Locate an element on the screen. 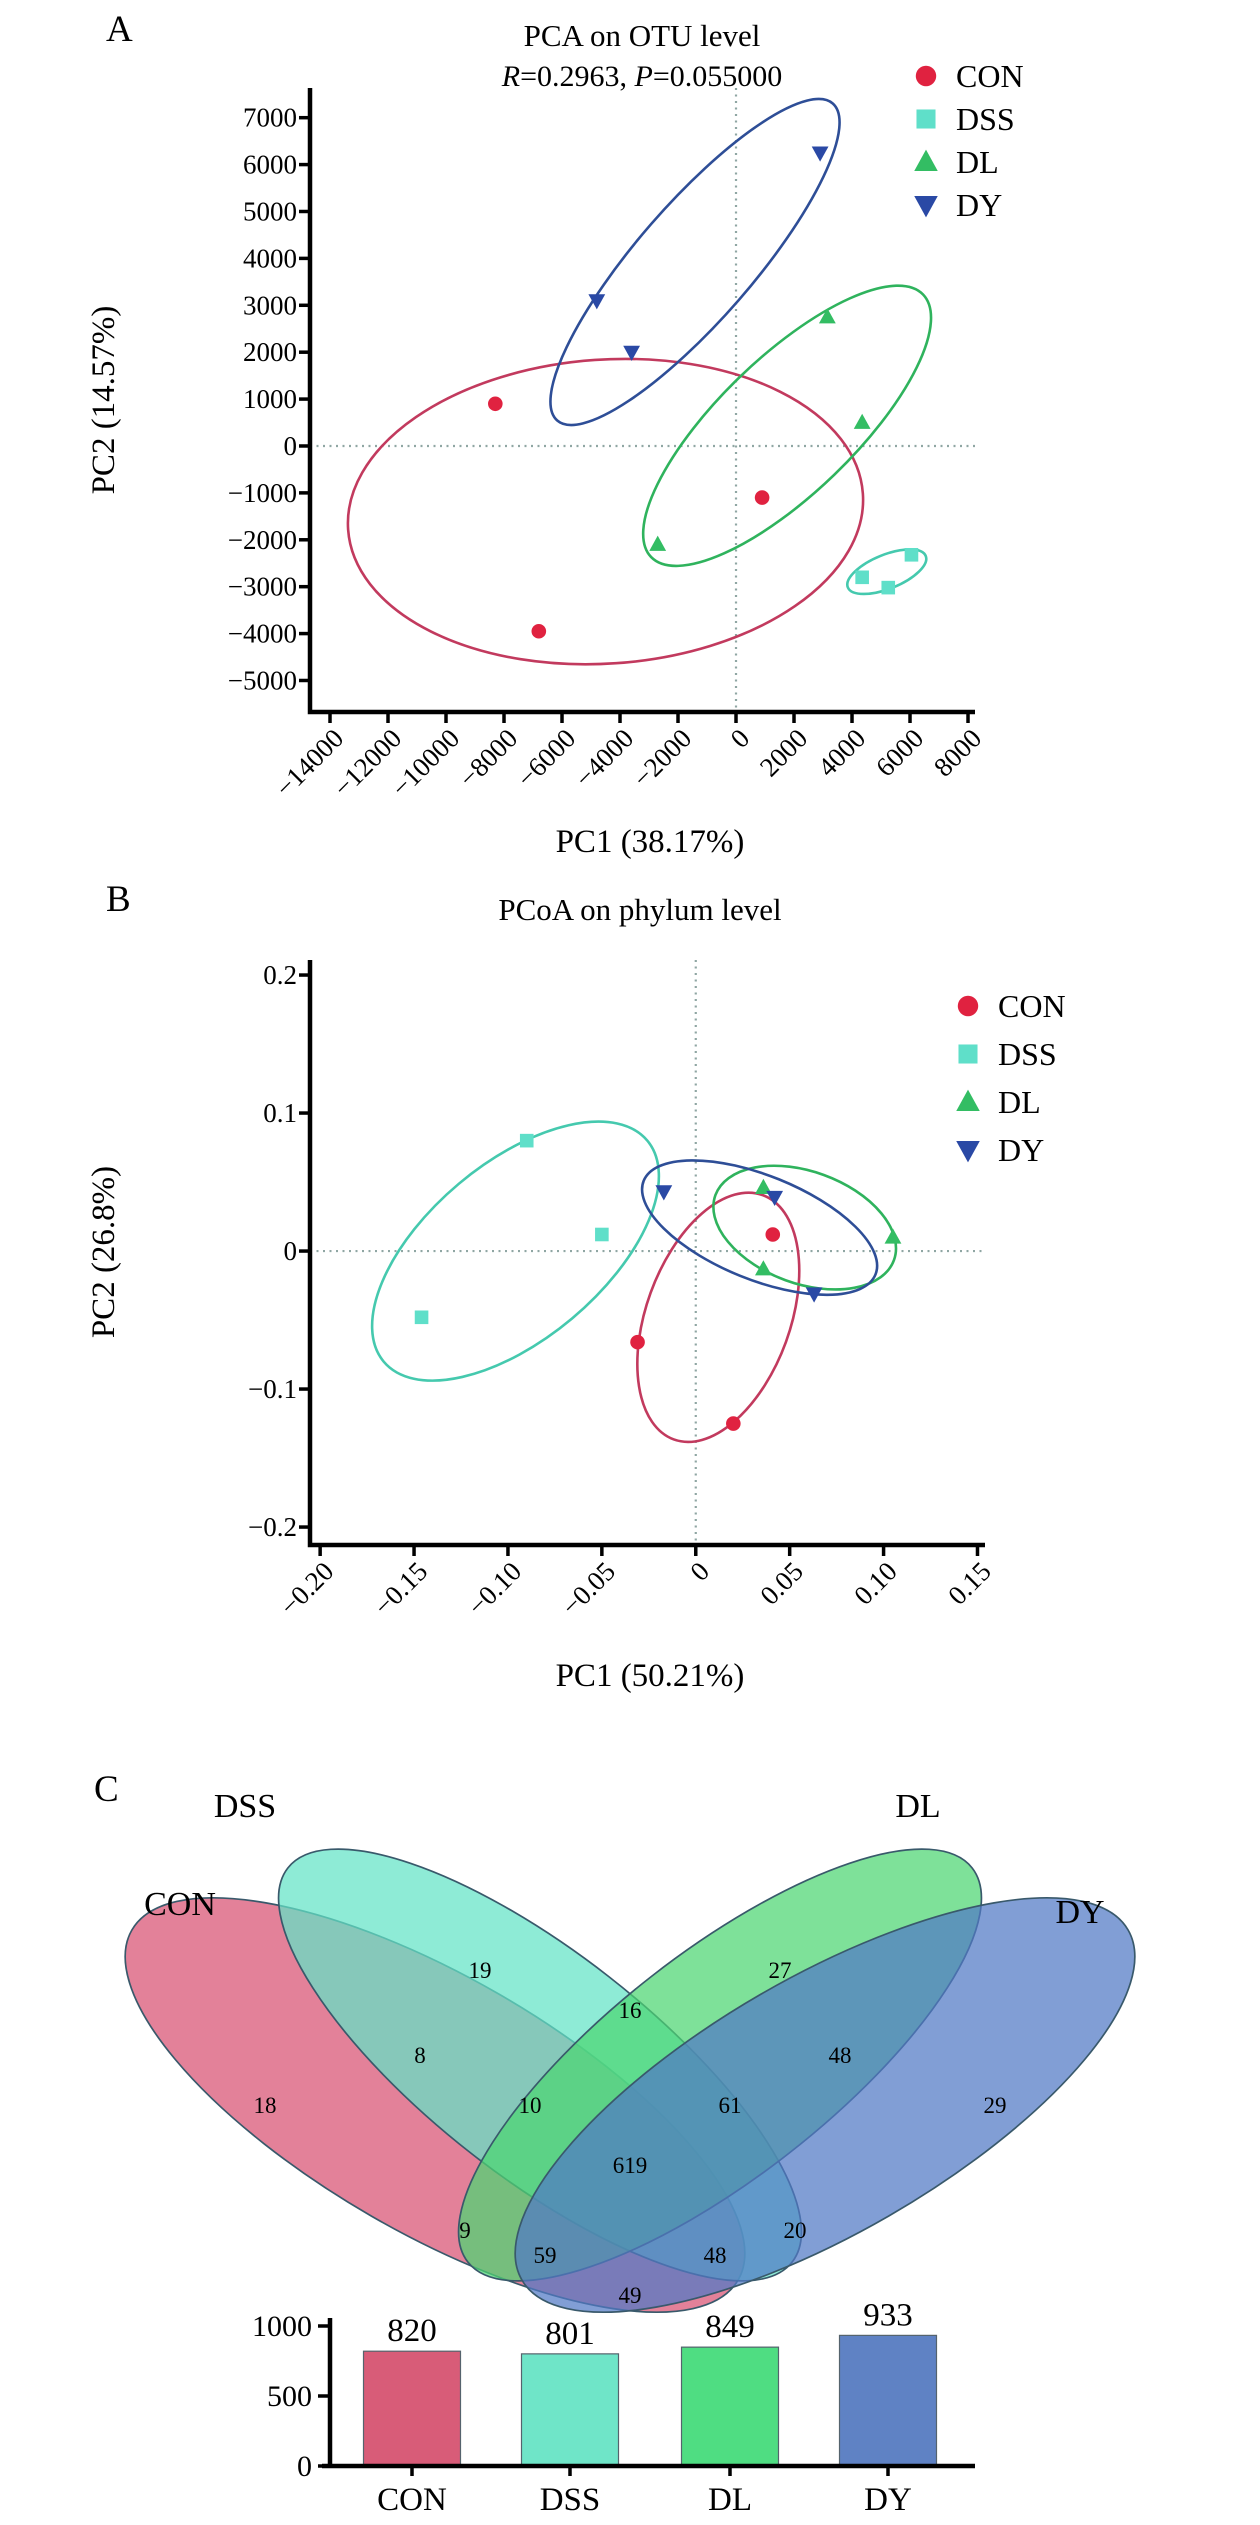  x-tick-label: 8000 is located at coordinates (957, 752).